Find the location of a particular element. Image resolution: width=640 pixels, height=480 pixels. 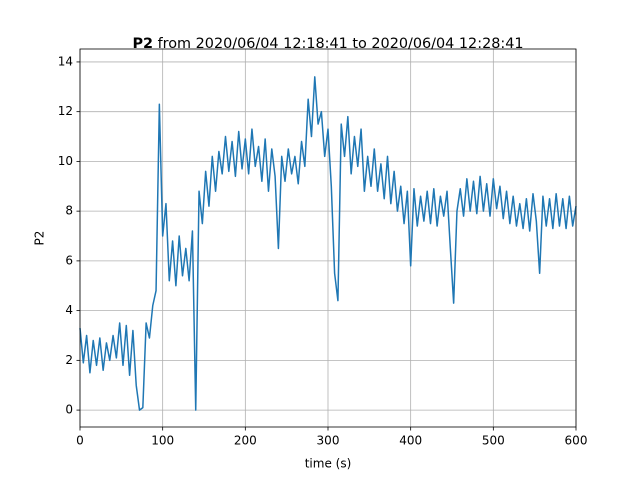

x-tick-label: 500 is located at coordinates (493, 441).